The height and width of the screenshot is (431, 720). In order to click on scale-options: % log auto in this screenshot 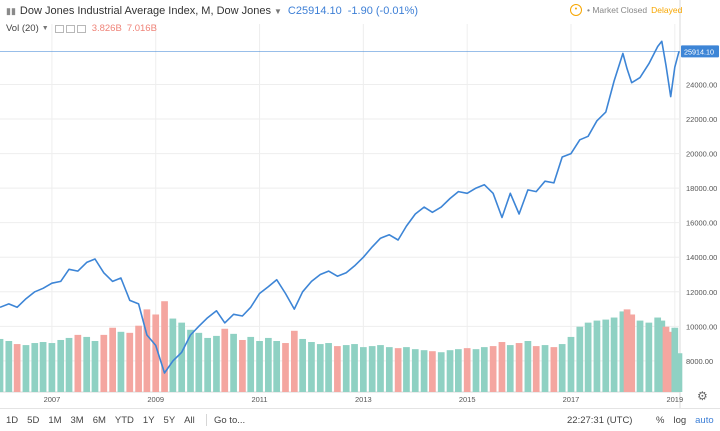, I will do `click(685, 420)`.